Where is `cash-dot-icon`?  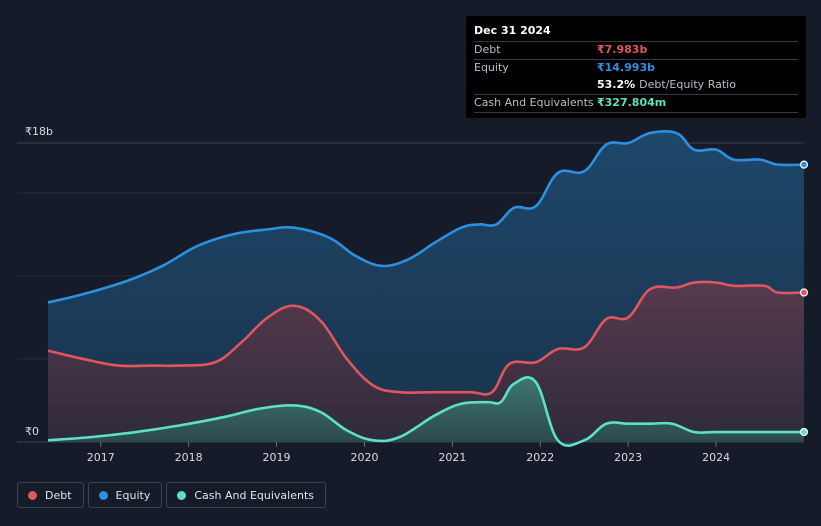
cash-dot-icon is located at coordinates (182, 495).